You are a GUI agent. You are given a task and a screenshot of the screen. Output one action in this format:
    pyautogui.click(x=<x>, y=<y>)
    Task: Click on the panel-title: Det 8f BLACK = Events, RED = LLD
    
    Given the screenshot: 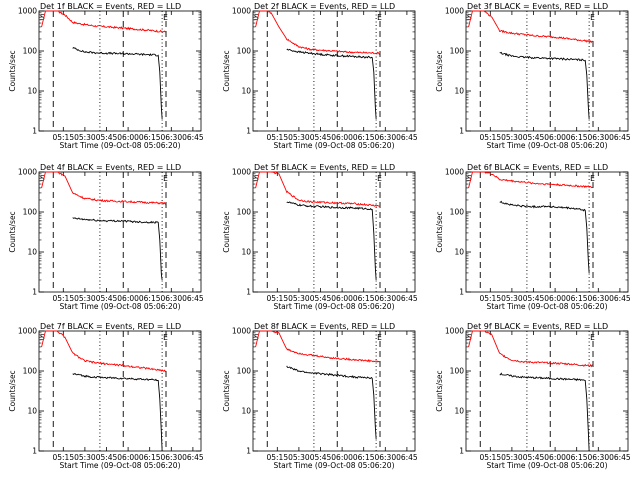 What is the action you would take?
    pyautogui.click(x=324, y=326)
    